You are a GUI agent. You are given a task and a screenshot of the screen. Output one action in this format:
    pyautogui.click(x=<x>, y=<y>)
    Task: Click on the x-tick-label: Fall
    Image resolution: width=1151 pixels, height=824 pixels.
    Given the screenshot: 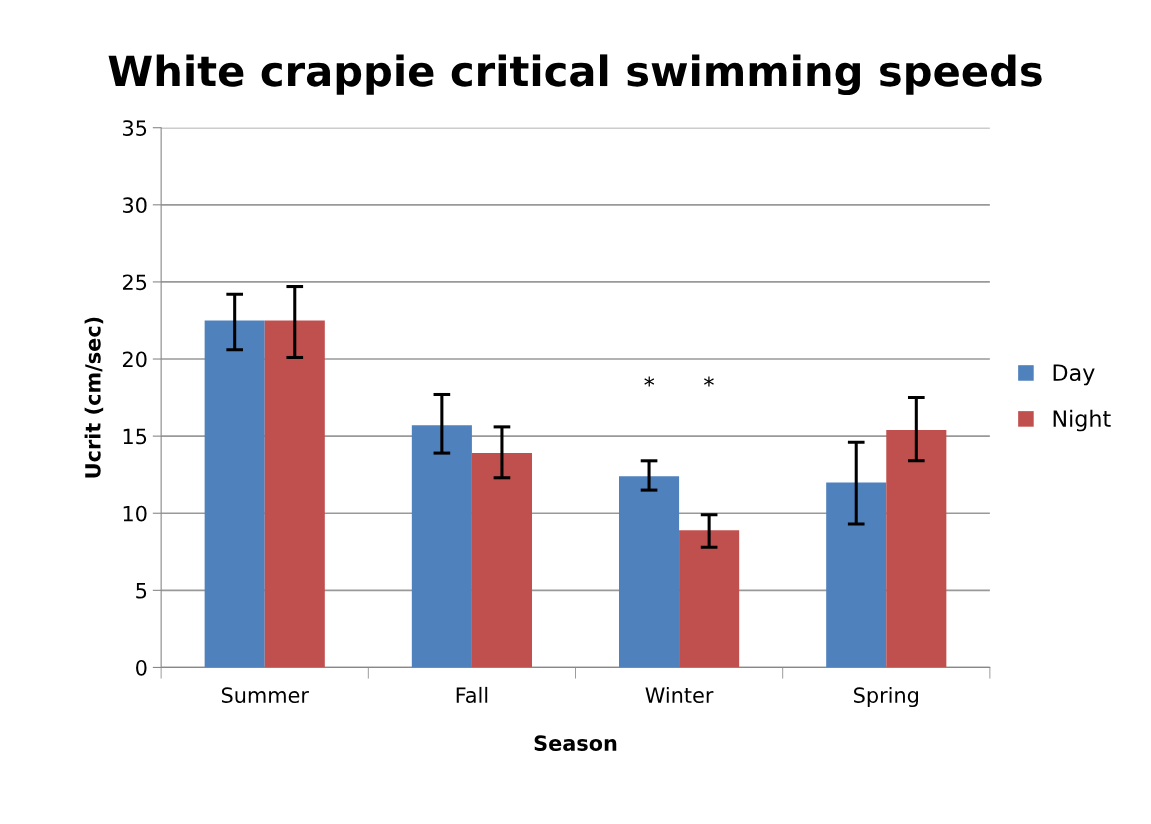 What is the action you would take?
    pyautogui.click(x=472, y=695)
    